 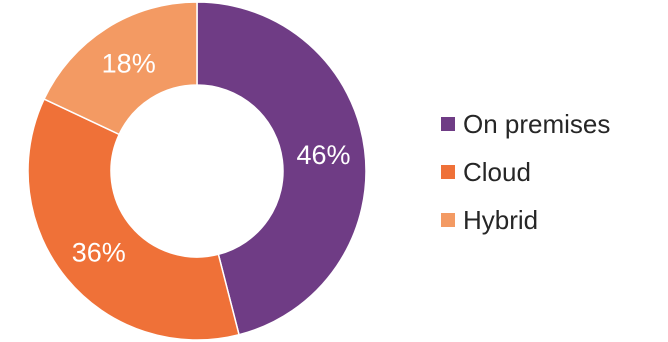 I want to click on slice-hybrid, so click(x=120, y=68).